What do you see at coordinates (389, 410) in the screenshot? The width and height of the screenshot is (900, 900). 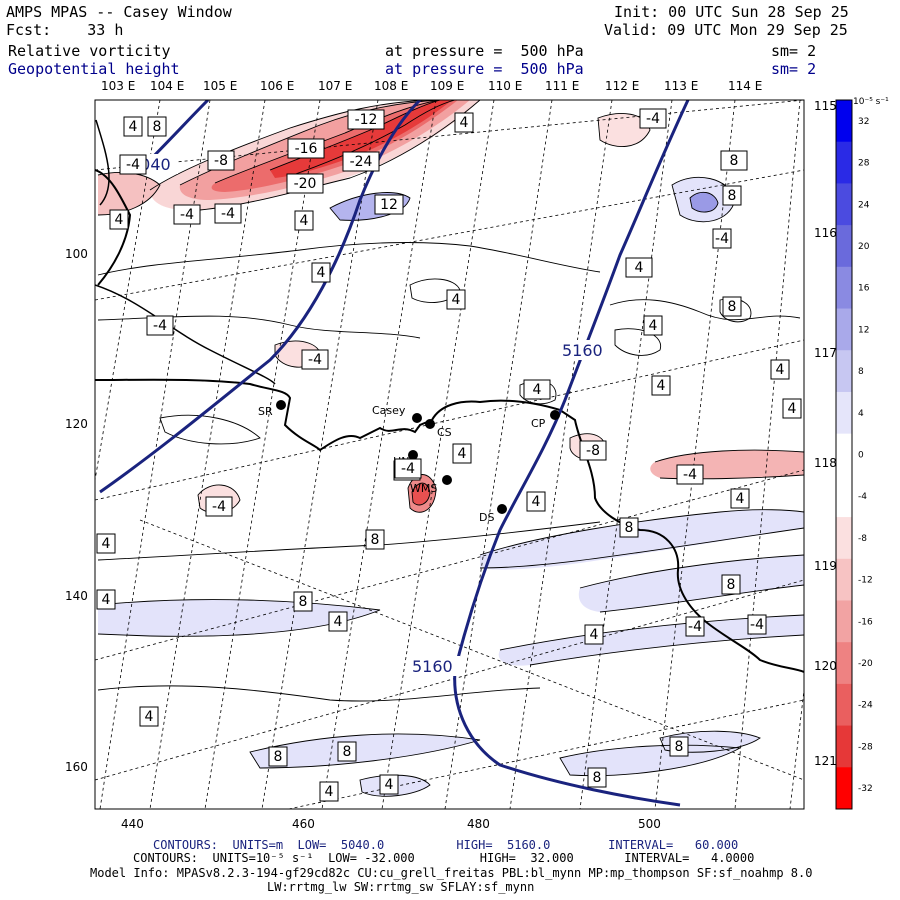 I see `station-label-casey: Casey` at bounding box center [389, 410].